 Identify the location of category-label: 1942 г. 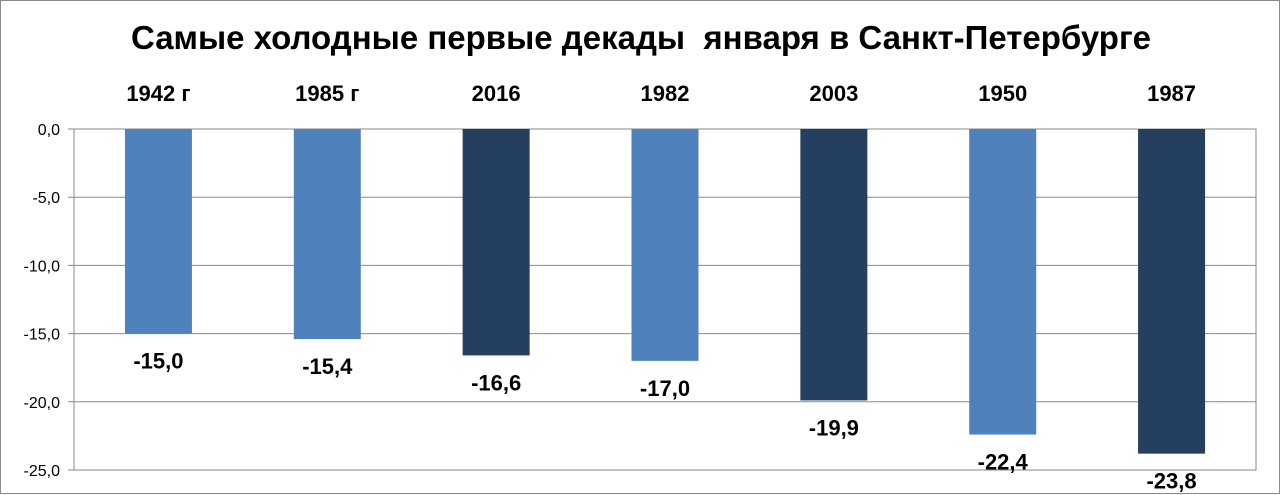
(158, 93).